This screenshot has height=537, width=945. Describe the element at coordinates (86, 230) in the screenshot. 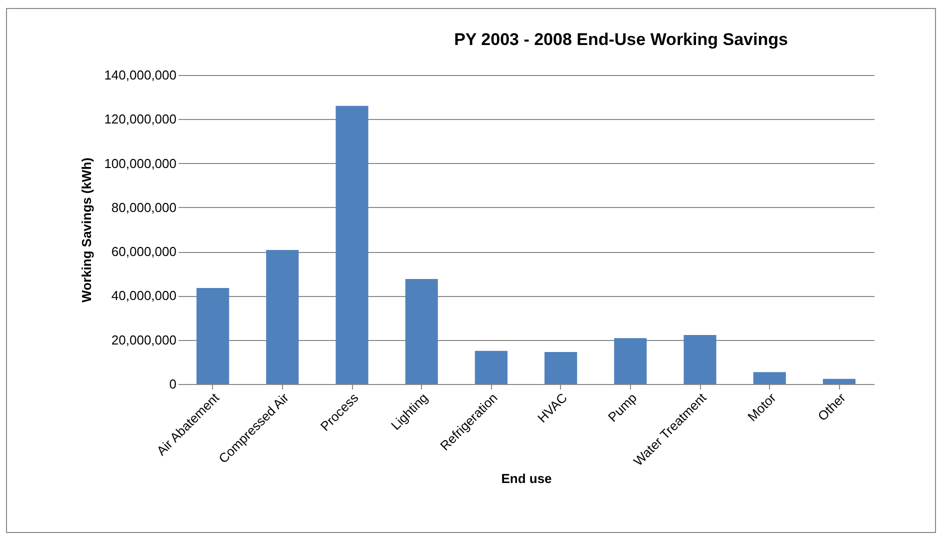

I see `y-axis-title: Working Savings (kWh)` at that location.